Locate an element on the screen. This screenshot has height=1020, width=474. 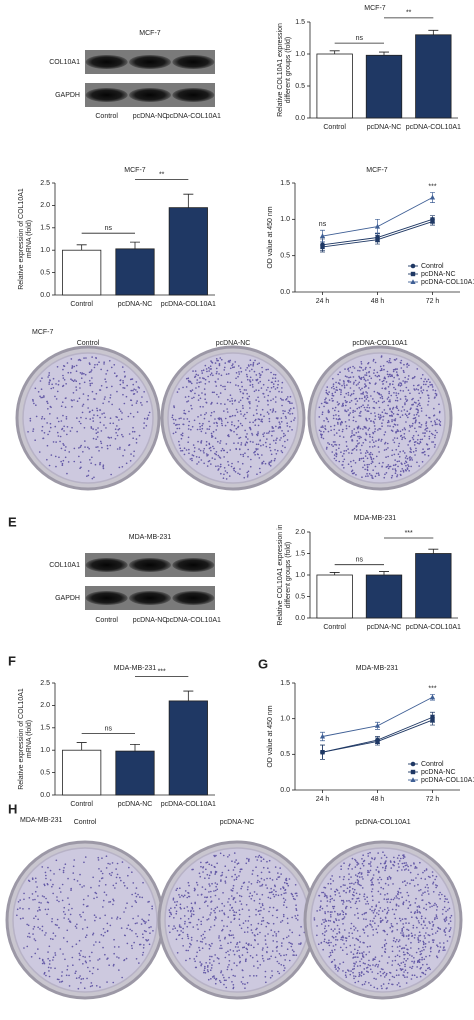
blot-row-label: GAPDH is located at coordinates (67, 95).